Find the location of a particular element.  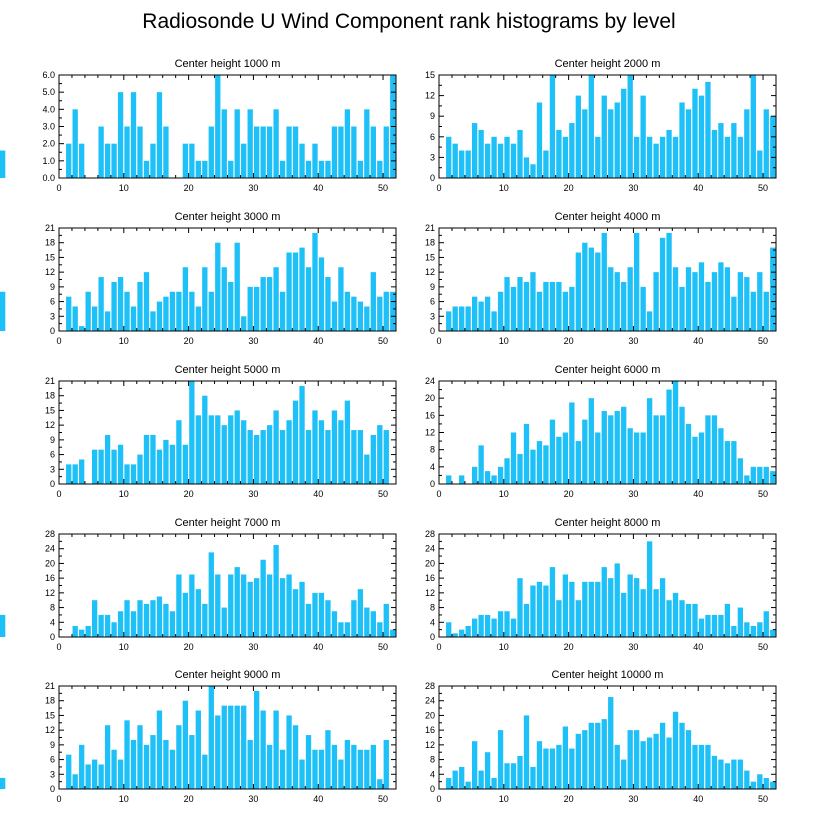

x-tick-label: 40 is located at coordinates (698, 799).